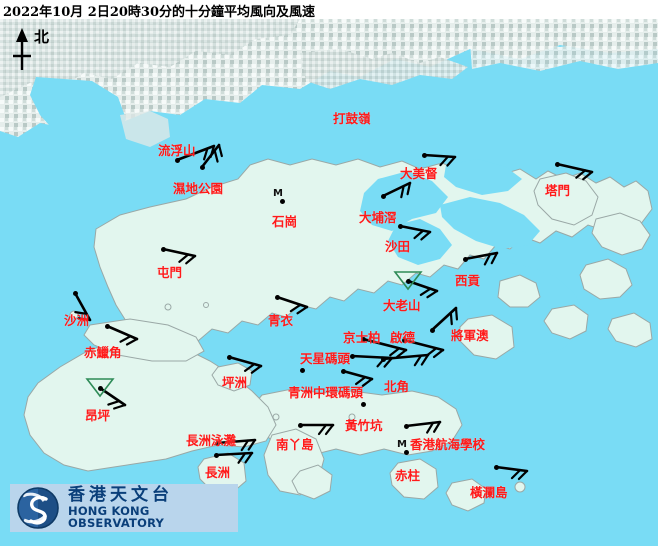  What do you see at coordinates (398, 246) in the screenshot?
I see `station-label: 沙田` at bounding box center [398, 246].